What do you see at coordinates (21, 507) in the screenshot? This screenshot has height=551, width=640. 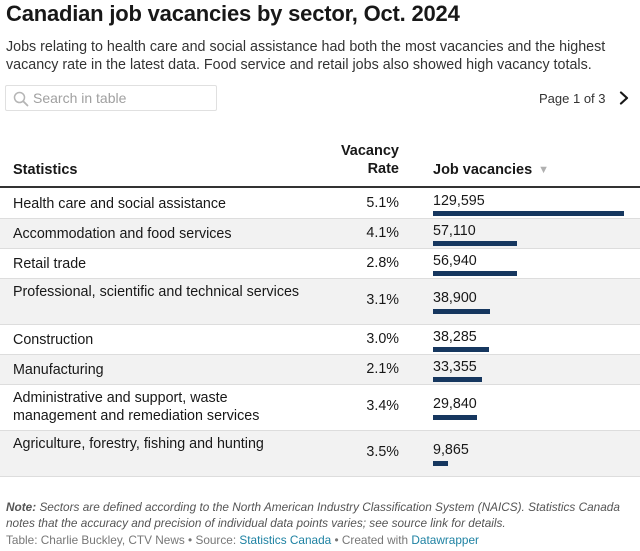 I see `note-label: Note:` at bounding box center [21, 507].